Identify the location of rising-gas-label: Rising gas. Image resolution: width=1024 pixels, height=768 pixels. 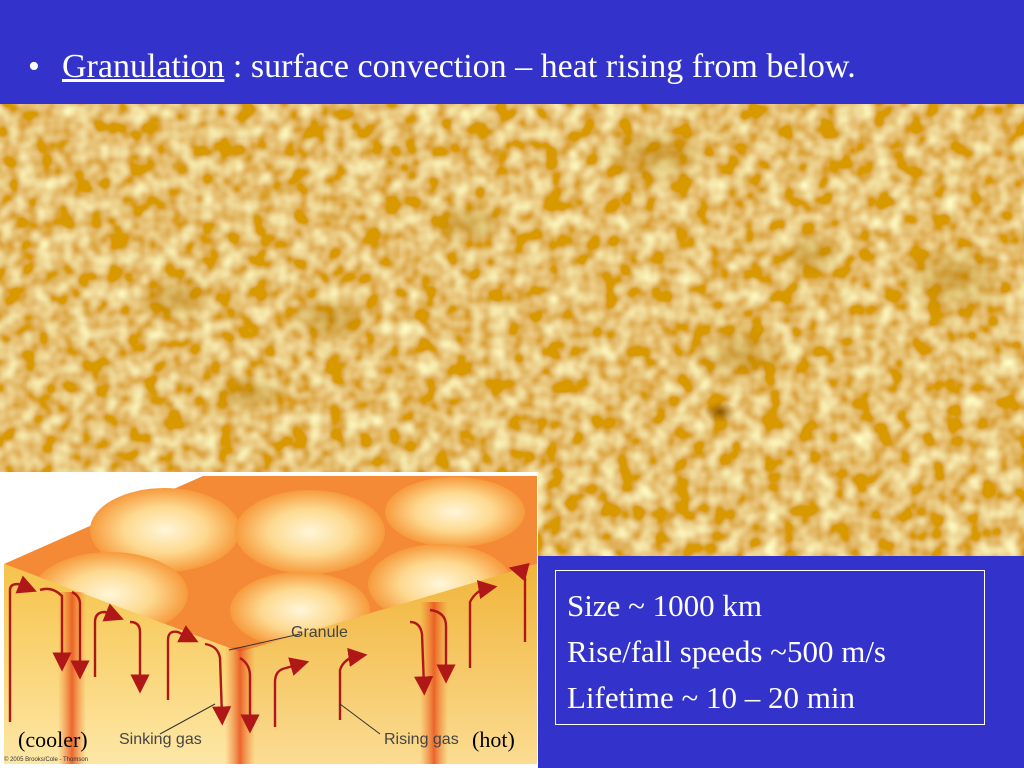
(421, 739).